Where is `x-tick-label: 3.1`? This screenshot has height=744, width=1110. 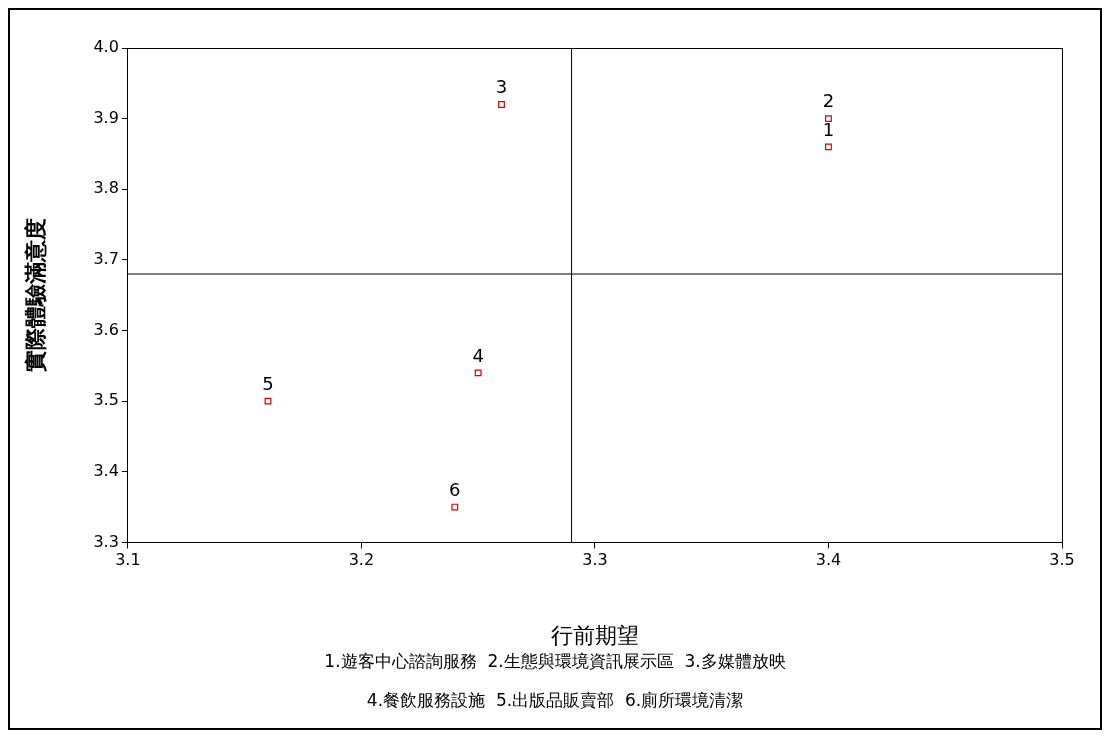
x-tick-label: 3.1 is located at coordinates (128, 560).